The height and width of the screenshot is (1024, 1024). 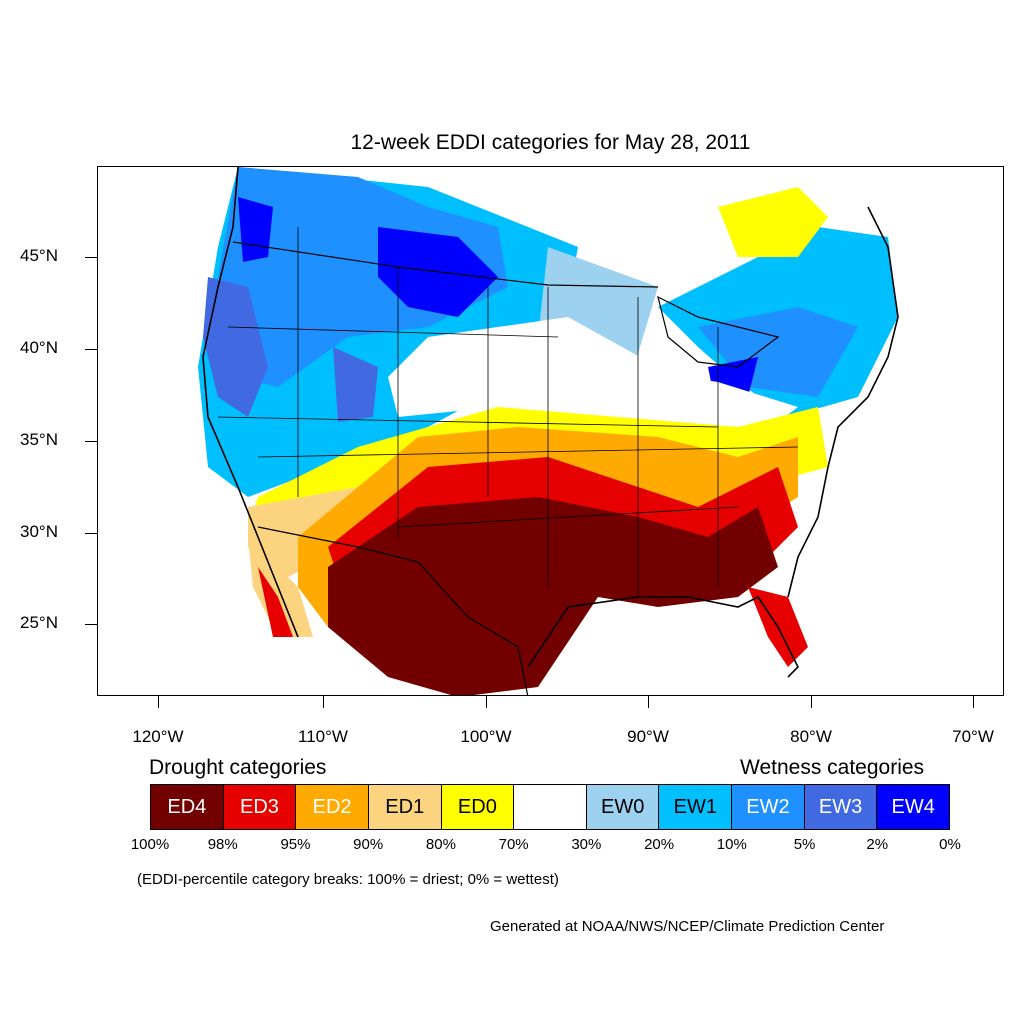 I want to click on legend-cell-ew2: EW2, so click(x=768, y=807).